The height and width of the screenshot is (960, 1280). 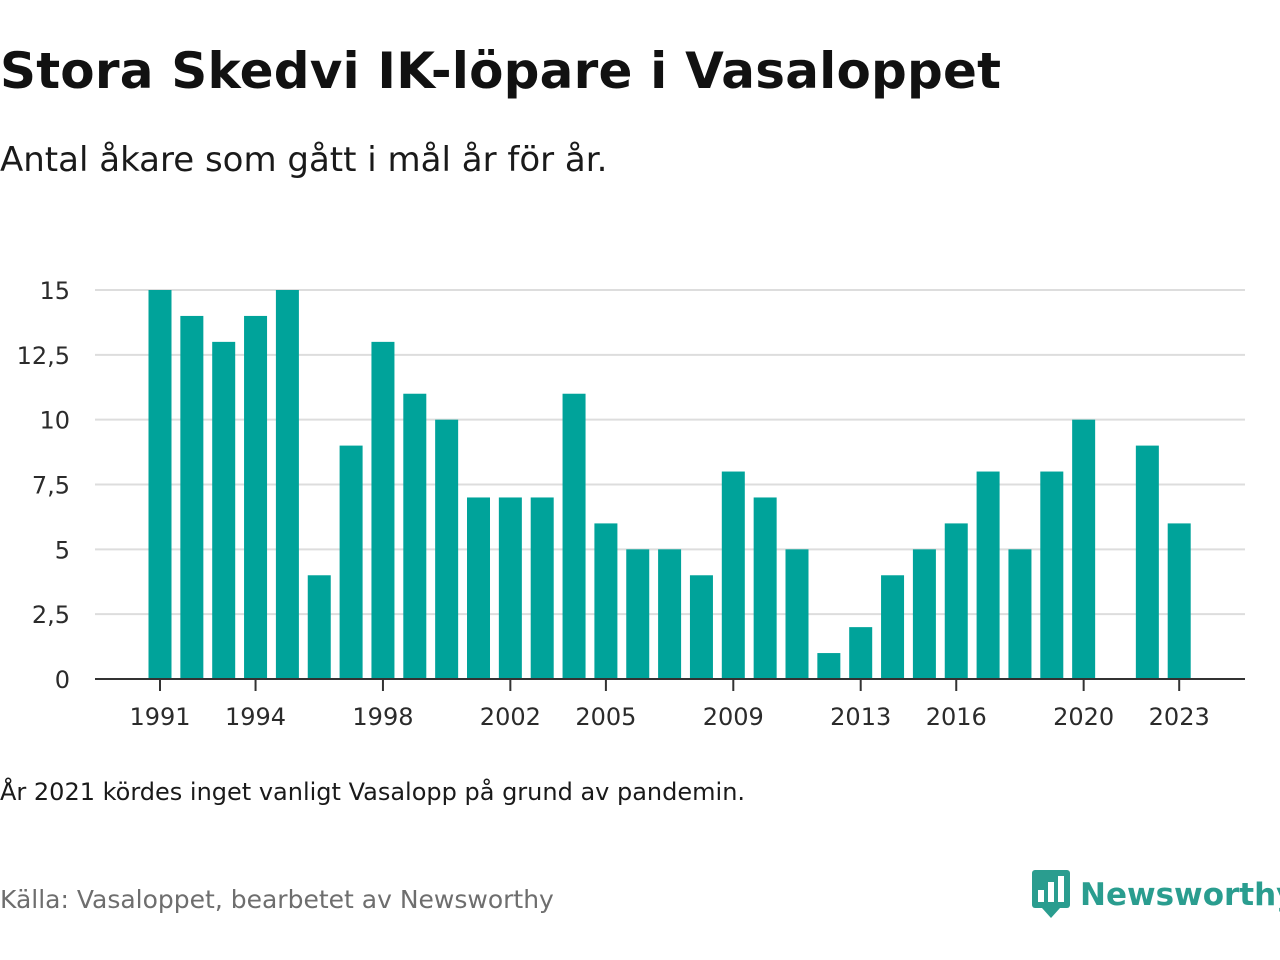 I want to click on bar-2016, so click(x=956, y=601).